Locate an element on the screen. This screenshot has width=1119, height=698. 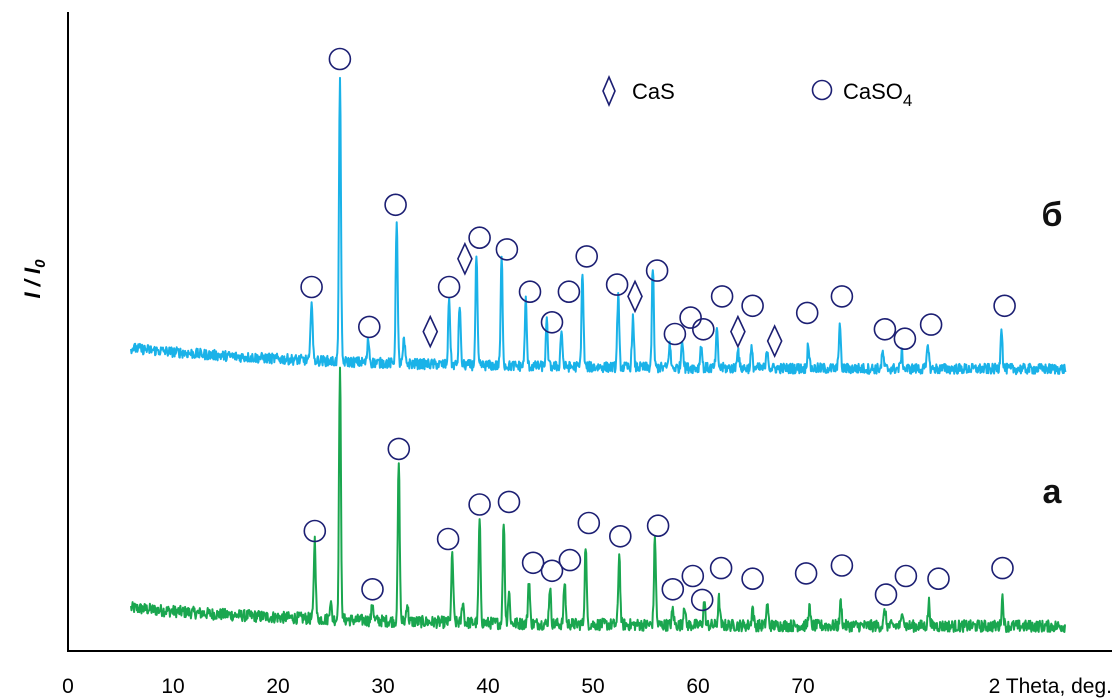
circle-icon is located at coordinates (822, 90).